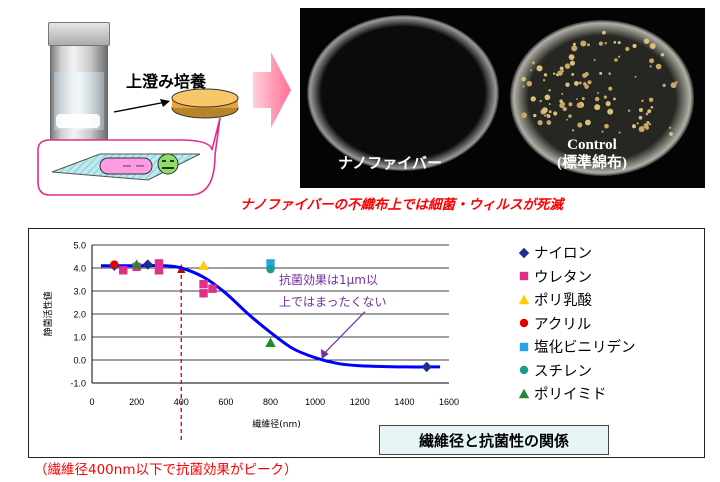 The height and width of the screenshot is (482, 720). What do you see at coordinates (48, 313) in the screenshot?
I see `y-axis-title: 静菌活性値` at bounding box center [48, 313].